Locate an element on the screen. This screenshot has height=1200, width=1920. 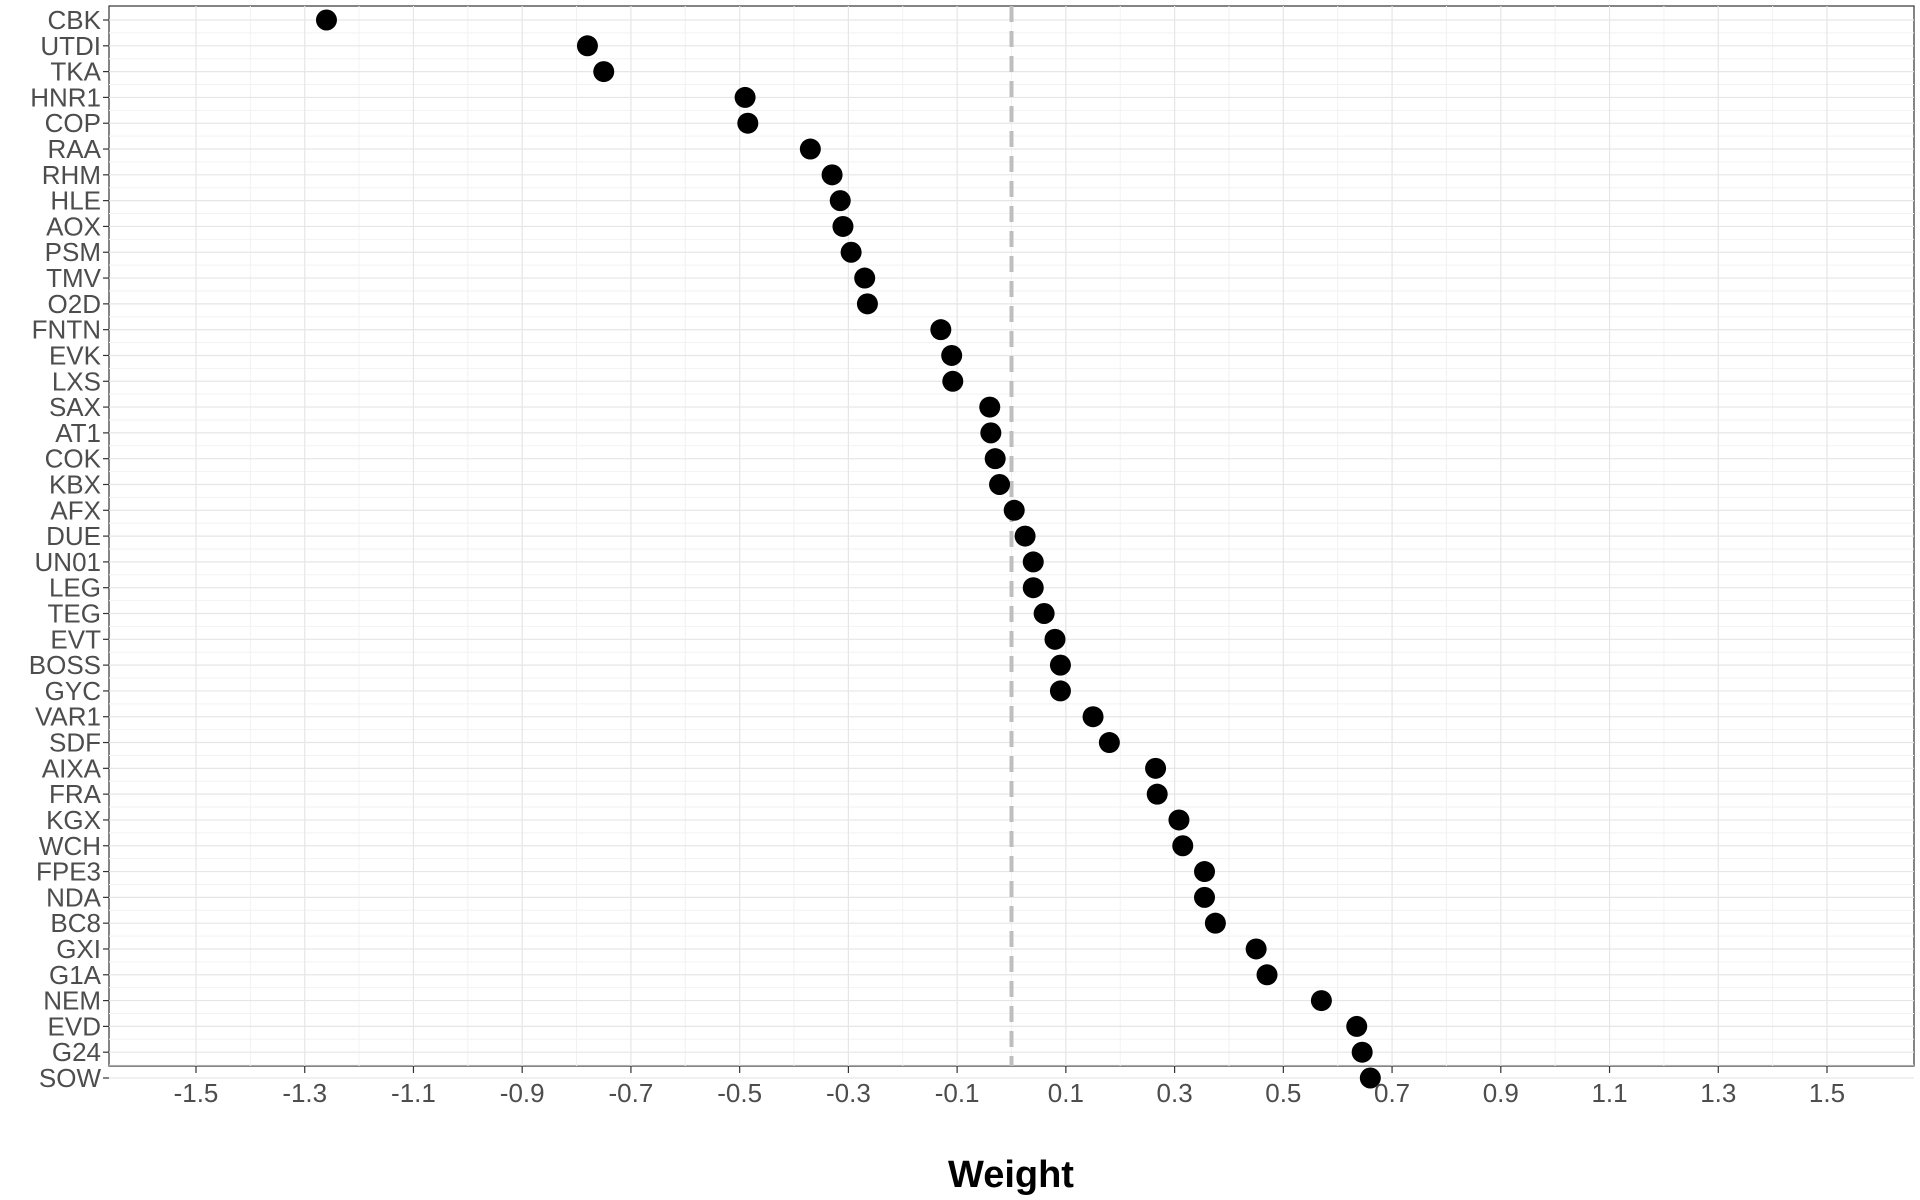
x-axis-ticks is located at coordinates (1011, 1069).